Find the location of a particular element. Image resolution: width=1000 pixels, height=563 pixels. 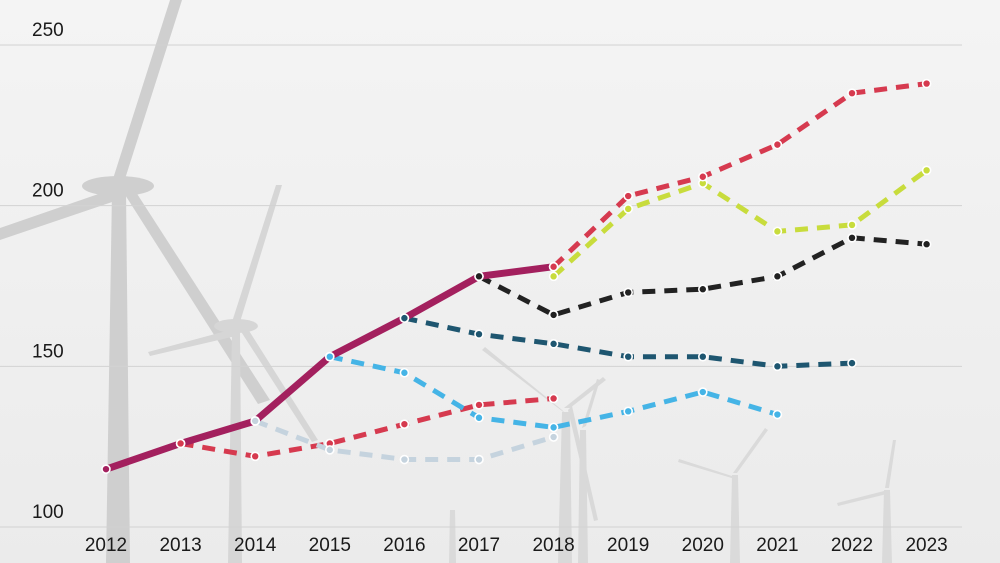

wind-turbine-small is located at coordinates (544, 455).